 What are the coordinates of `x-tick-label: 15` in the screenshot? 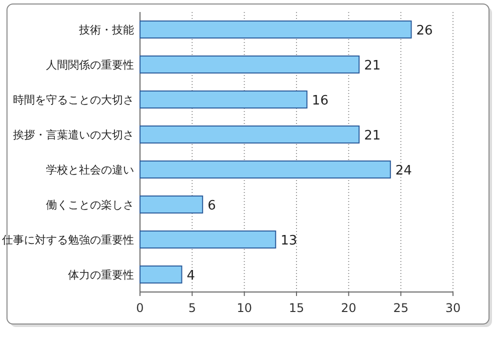 It's located at (296, 308).